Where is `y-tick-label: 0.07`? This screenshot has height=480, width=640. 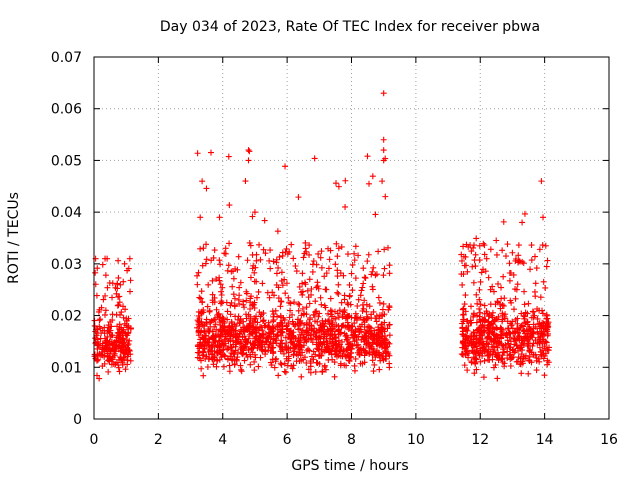 y-tick-label: 0.07 is located at coordinates (66, 58).